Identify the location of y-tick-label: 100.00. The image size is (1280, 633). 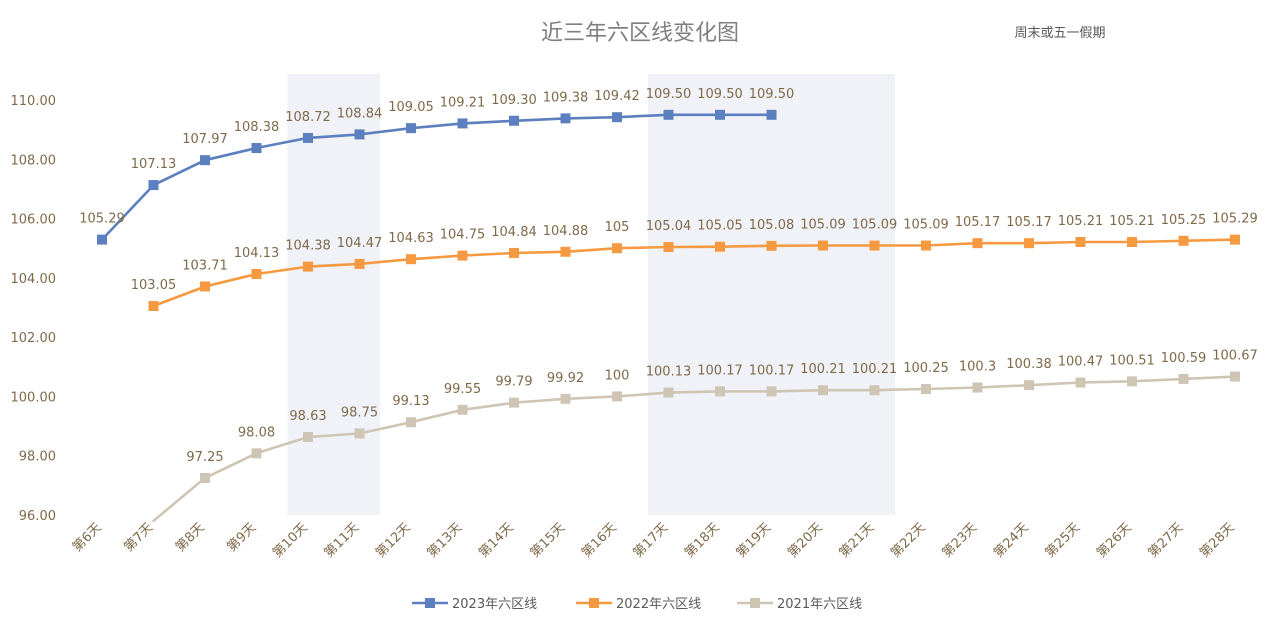
(34, 397).